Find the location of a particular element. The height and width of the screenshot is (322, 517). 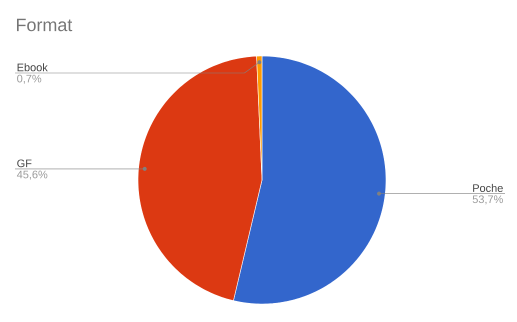

chart-title: Format is located at coordinates (44, 25).